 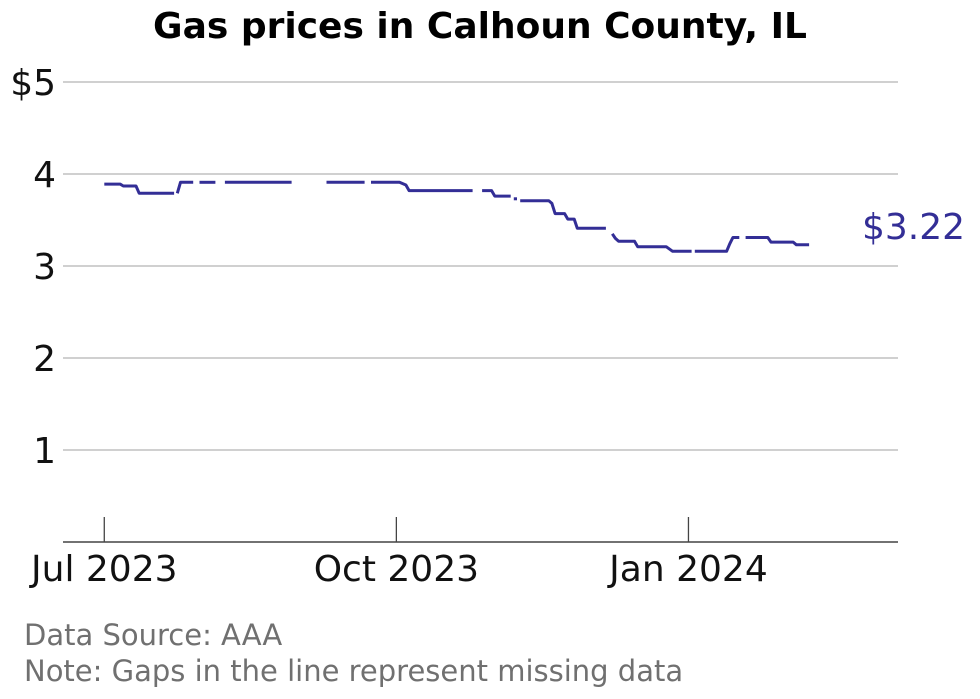 I want to click on y-axis-ticks: 1 2 3 4 $5, so click(x=33, y=267).